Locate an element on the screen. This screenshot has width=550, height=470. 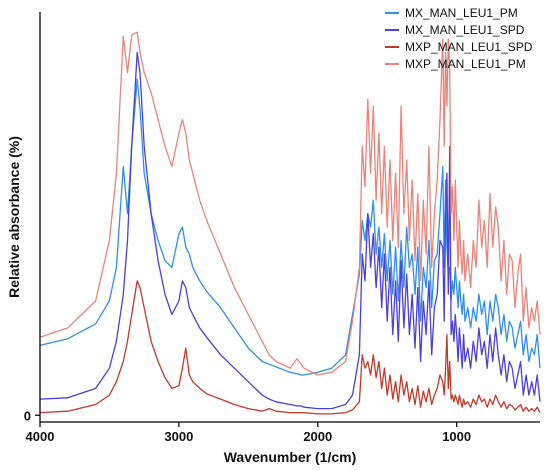
x-tick-label: 2000 is located at coordinates (317, 436).